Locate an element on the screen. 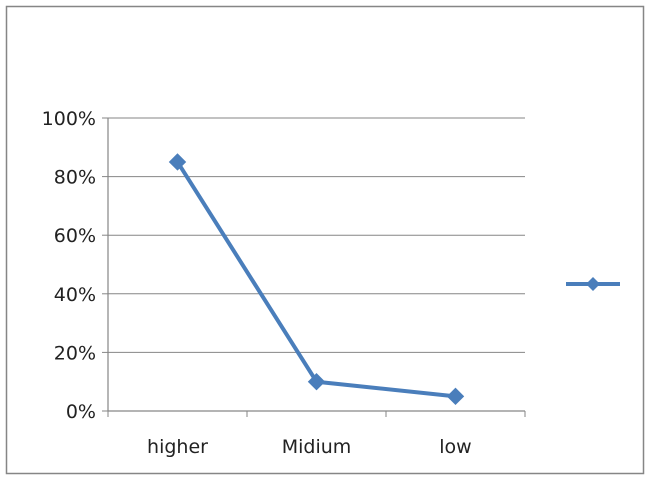 This screenshot has width=649, height=484. y-tick-label: 20% is located at coordinates (75, 353).